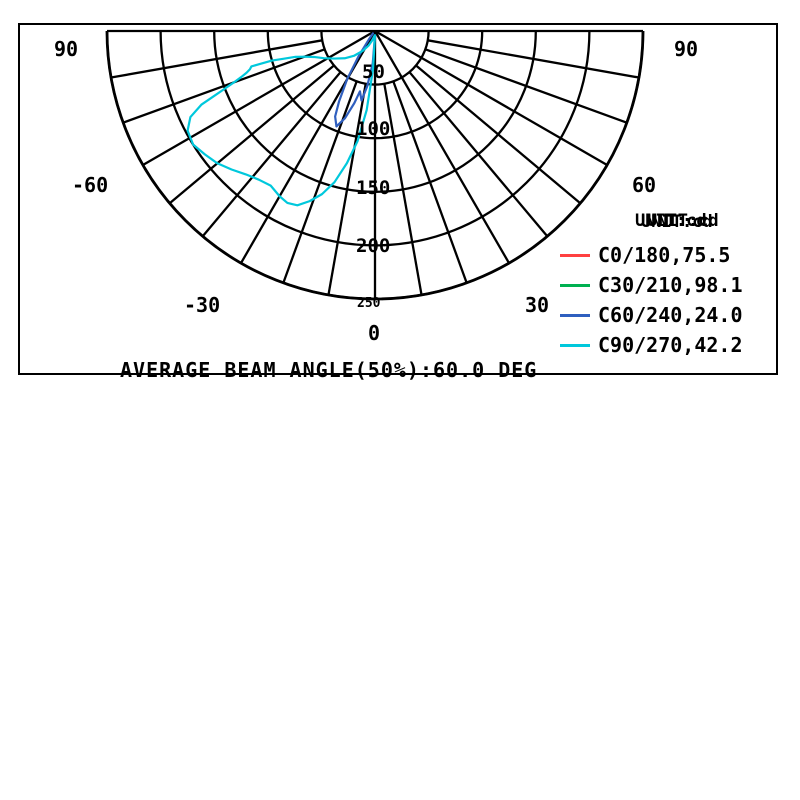  Describe the element at coordinates (677, 222) in the screenshot. I see `legend-title-ghost-2: UNIT:cd` at that location.